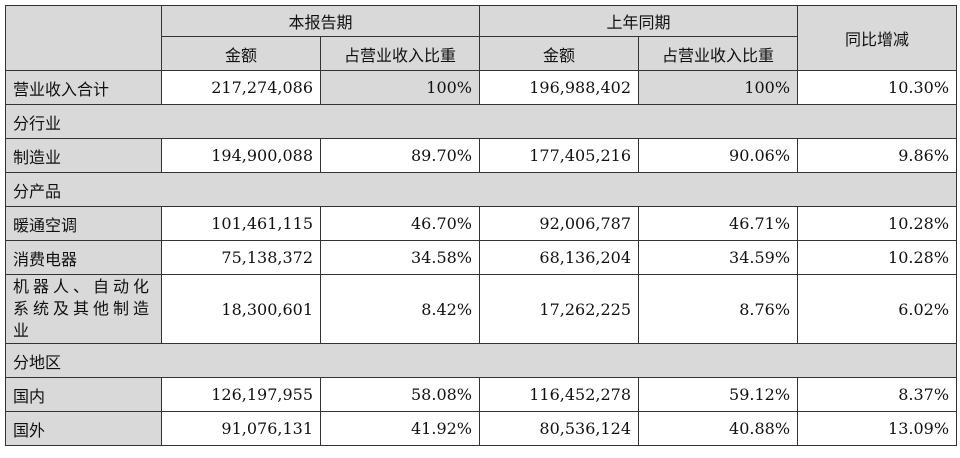 The image size is (960, 458). Describe the element at coordinates (718, 223) in the screenshot. I see `cell-prev-share: 46.71%` at that location.